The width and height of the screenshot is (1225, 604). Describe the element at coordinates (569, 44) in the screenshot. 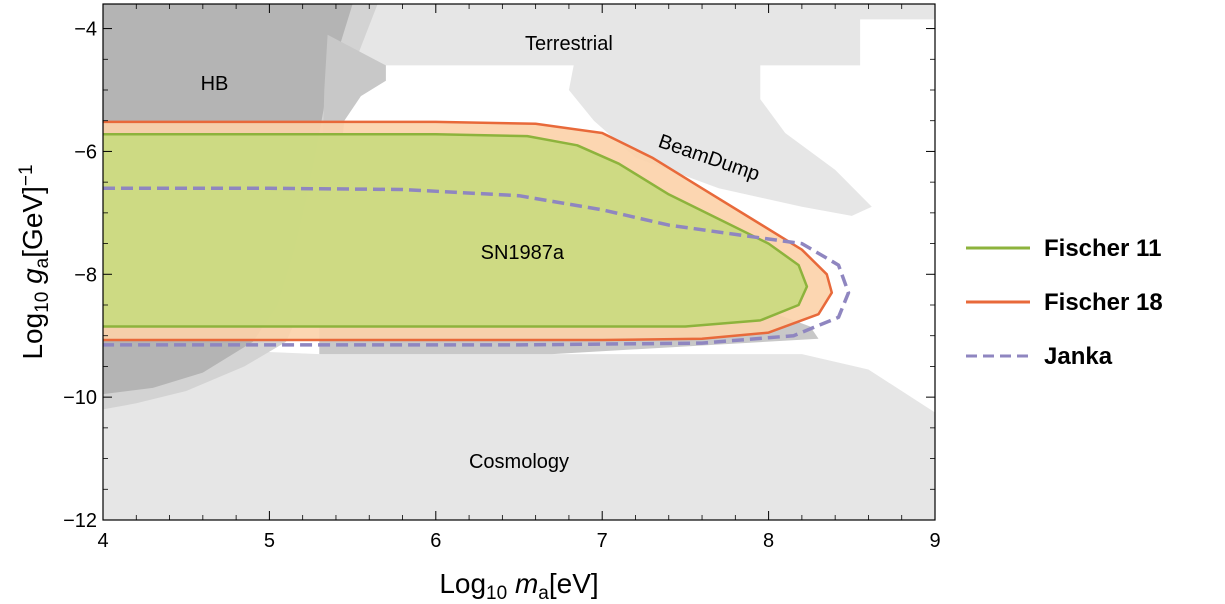

I see `label-terrestrial: Terrestrial` at that location.